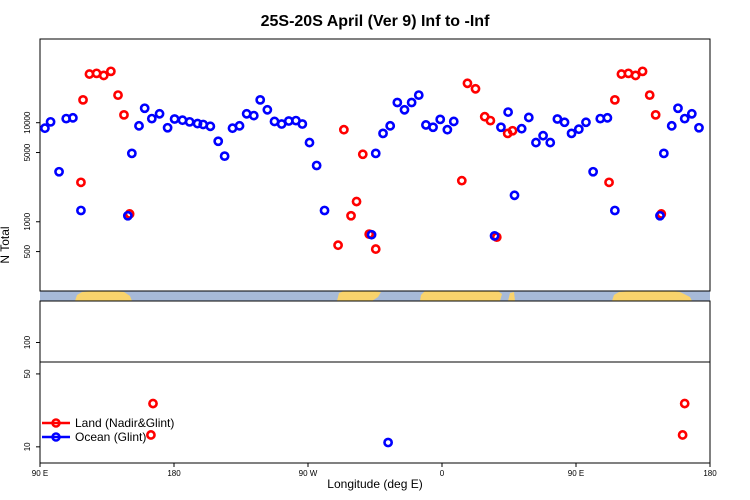  Describe the element at coordinates (461, 296) in the screenshot. I see `land-mass-africa` at that location.